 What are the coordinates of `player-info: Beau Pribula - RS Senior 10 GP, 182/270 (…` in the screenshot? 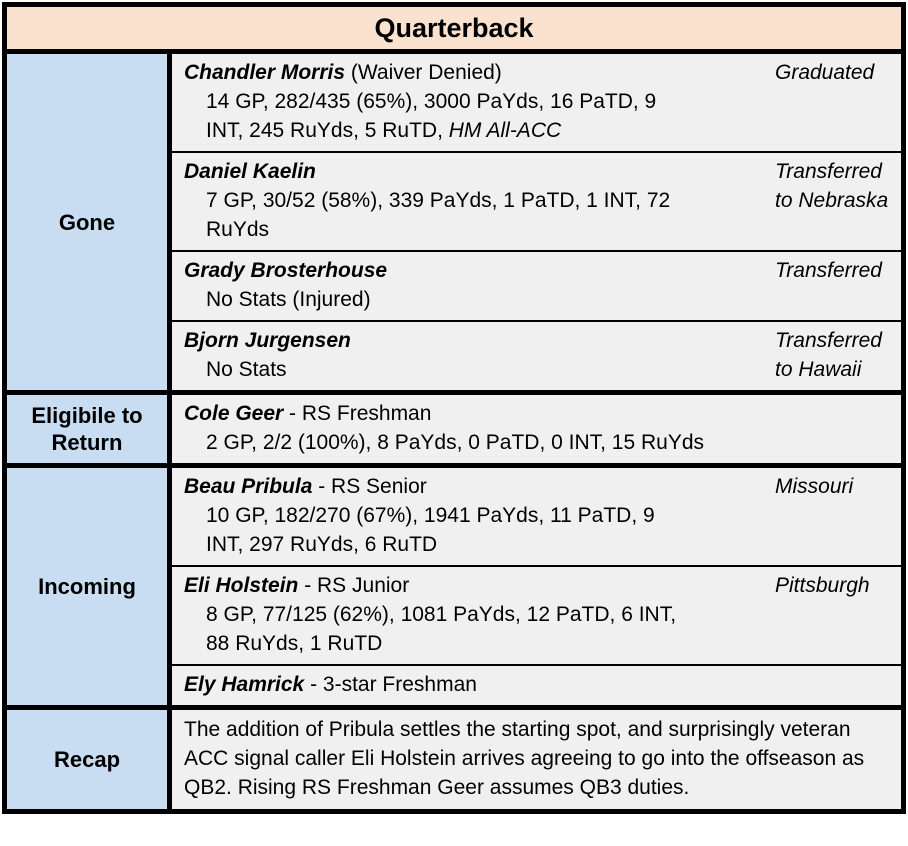 It's located at (479, 515).